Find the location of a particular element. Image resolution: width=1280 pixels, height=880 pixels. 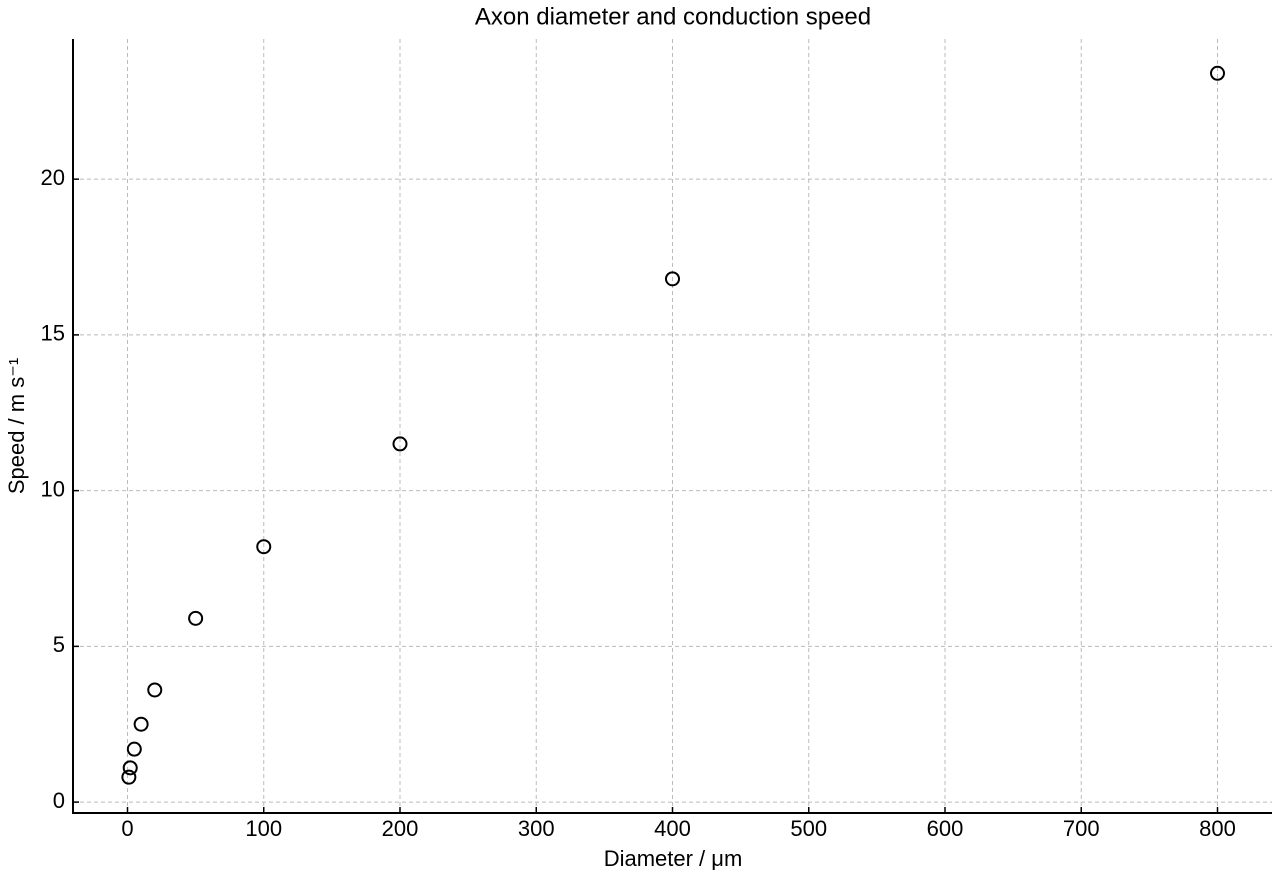

x-tick-label: 300 is located at coordinates (536, 828).